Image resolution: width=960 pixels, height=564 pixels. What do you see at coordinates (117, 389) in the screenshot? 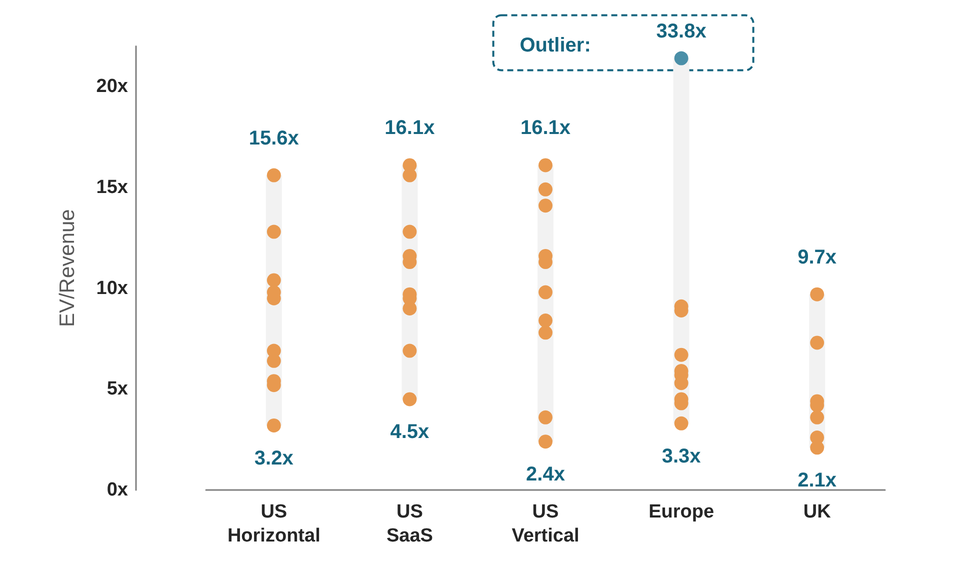
I see `y-tick-label: 5x` at bounding box center [117, 389].